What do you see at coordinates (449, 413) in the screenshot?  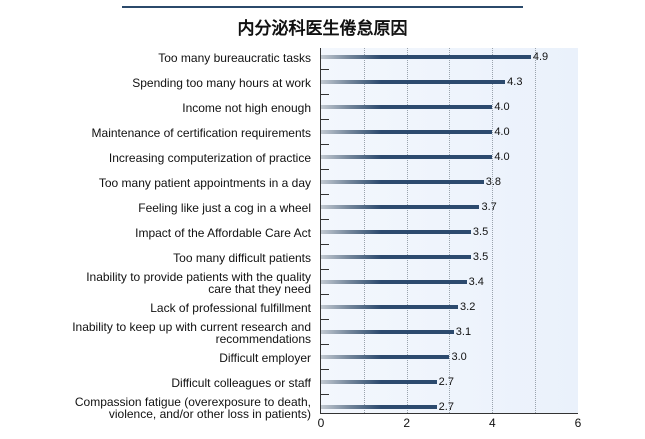 I see `x-axis` at bounding box center [449, 413].